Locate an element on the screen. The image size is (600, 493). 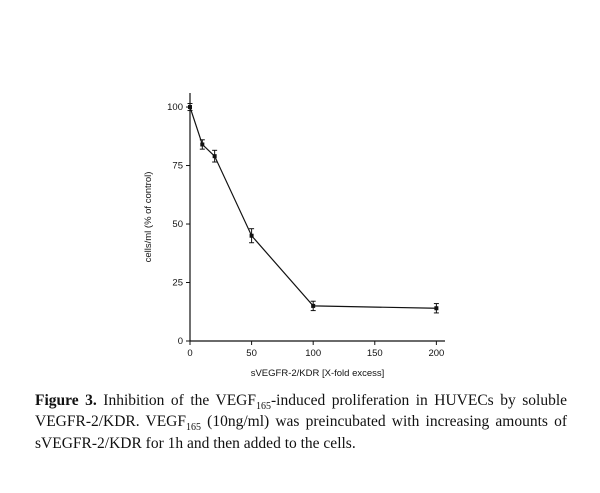
figure-label: Figure 3. is located at coordinates (66, 400).